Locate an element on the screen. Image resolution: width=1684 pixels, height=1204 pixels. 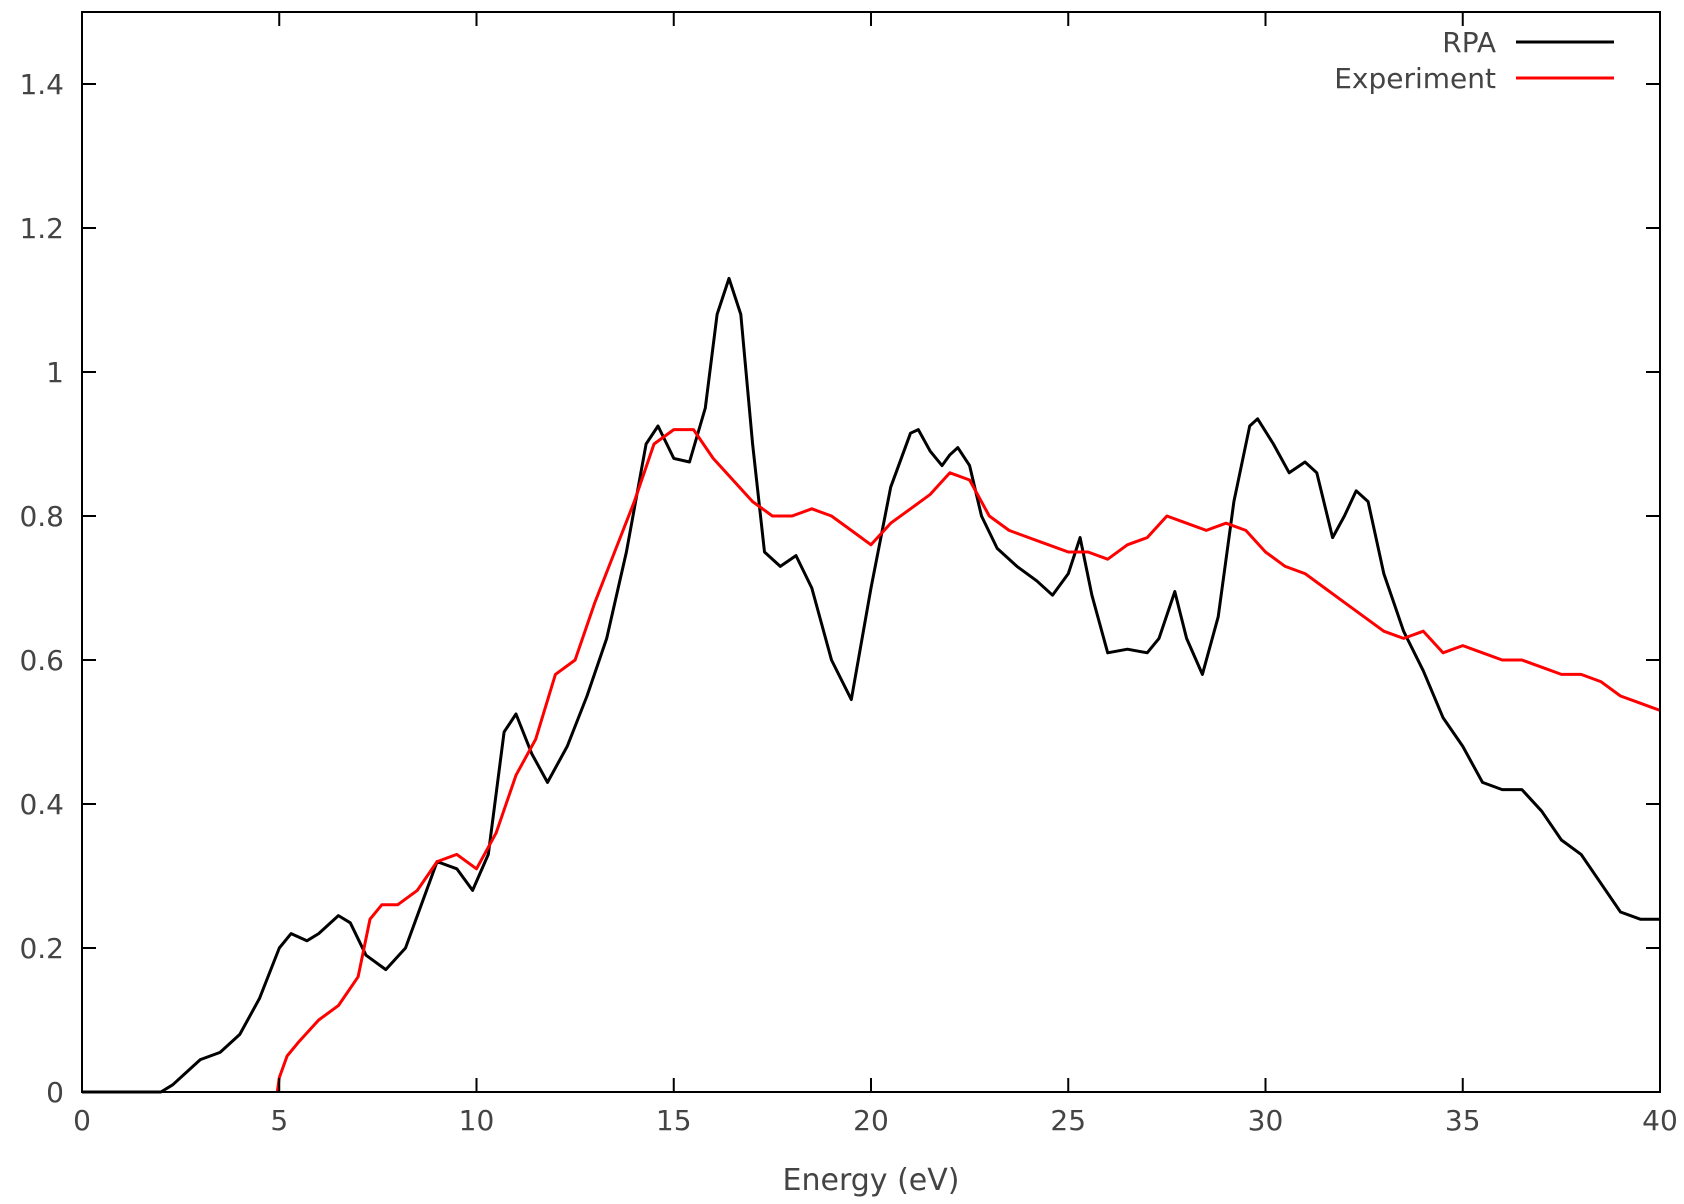
y-tick-label: 0 is located at coordinates (55, 1092).